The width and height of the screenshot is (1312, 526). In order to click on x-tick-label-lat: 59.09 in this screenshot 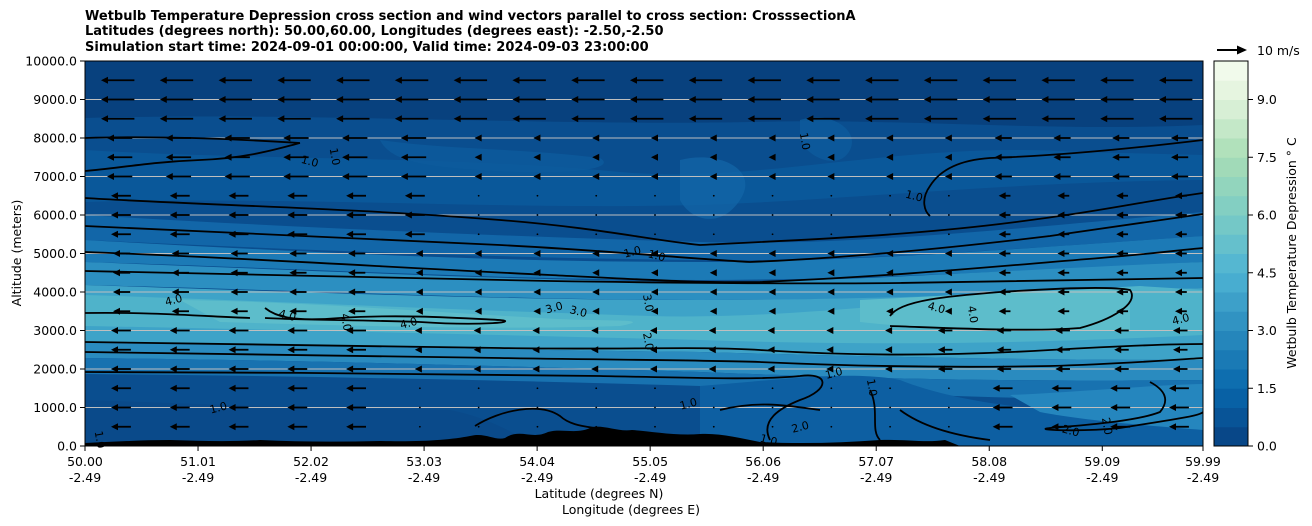, I will do `click(1102, 461)`.